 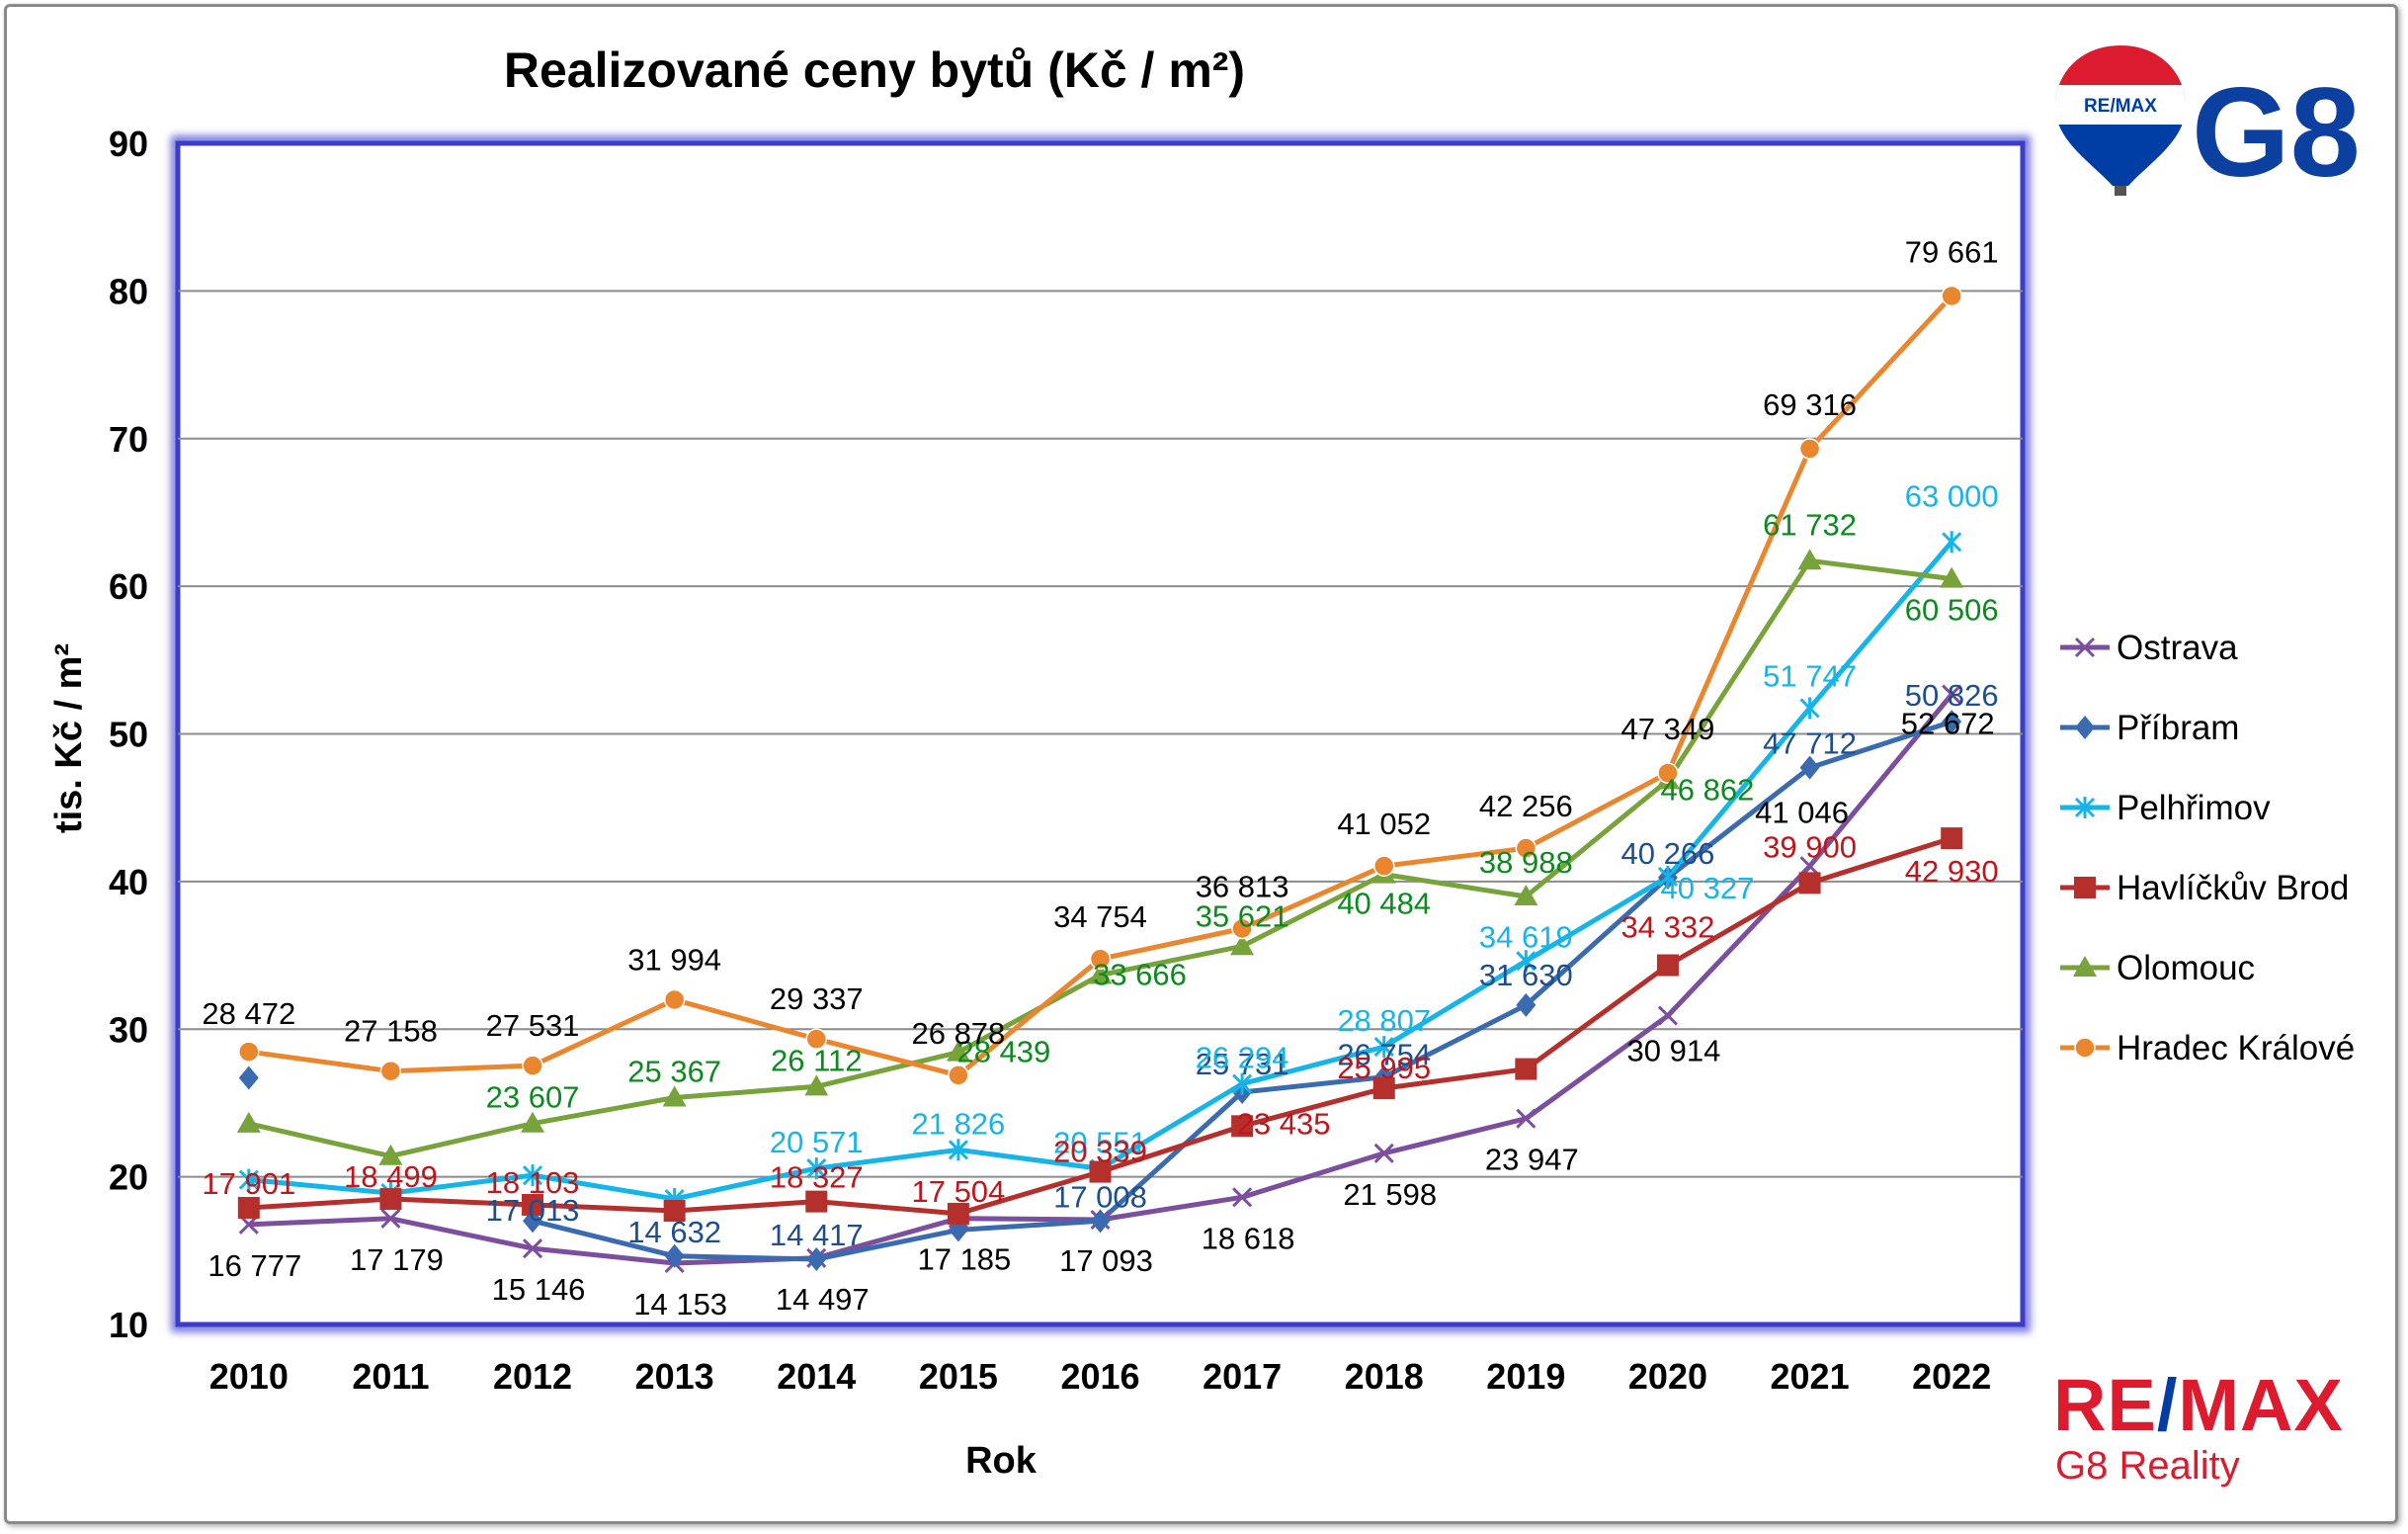 I want to click on data-label: 17 504, so click(x=958, y=1192).